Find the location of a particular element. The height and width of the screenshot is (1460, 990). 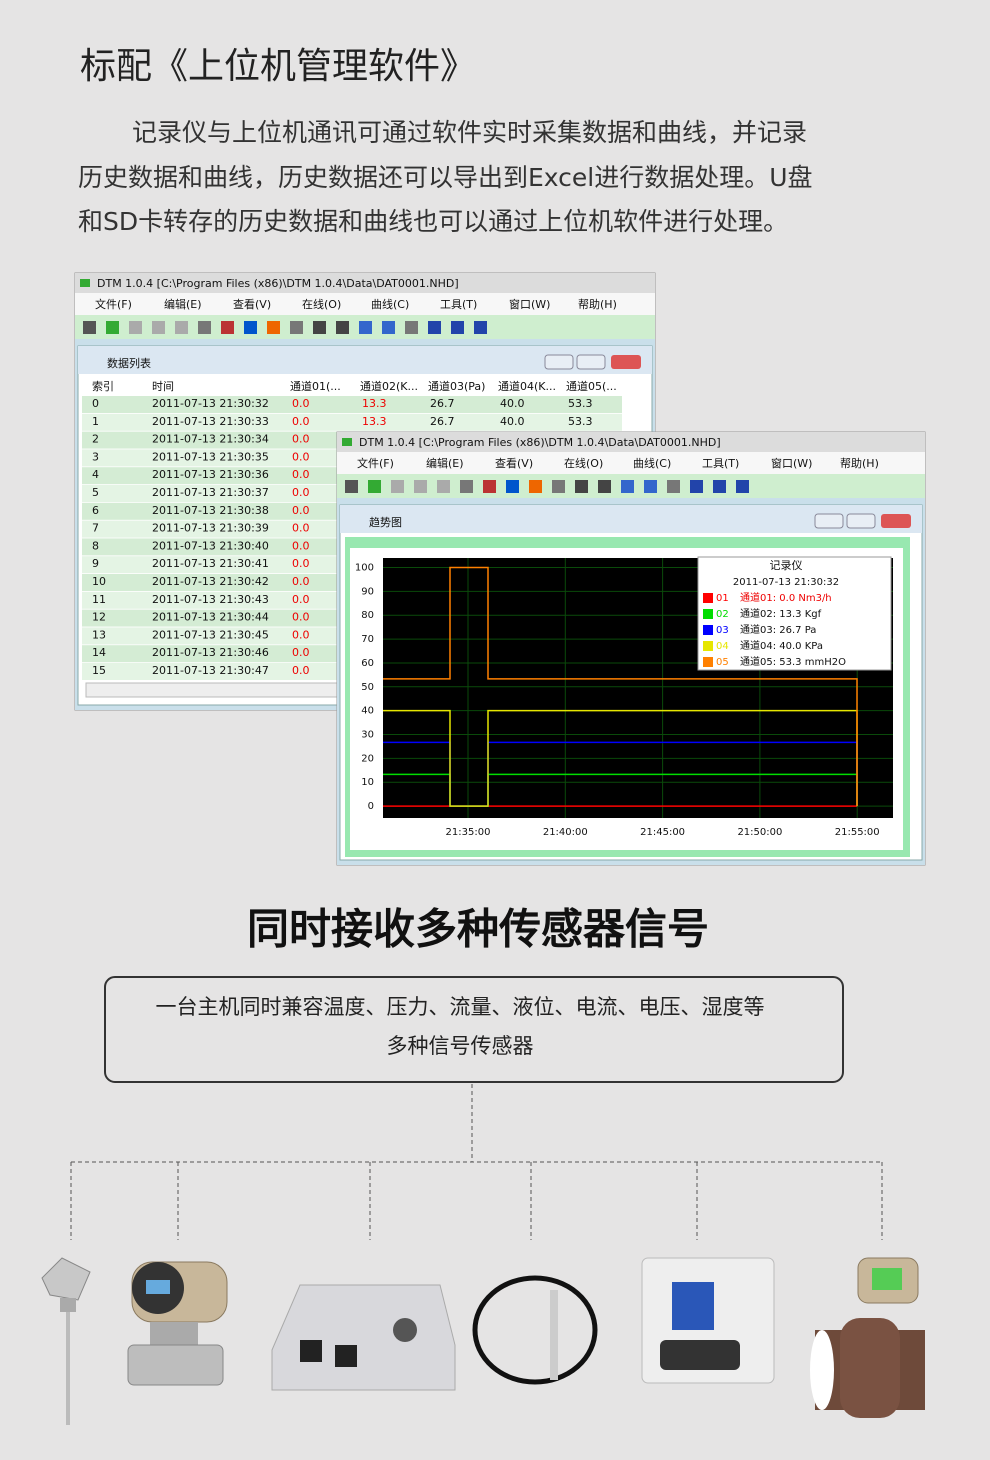

title-bar is located at coordinates (631, 442).